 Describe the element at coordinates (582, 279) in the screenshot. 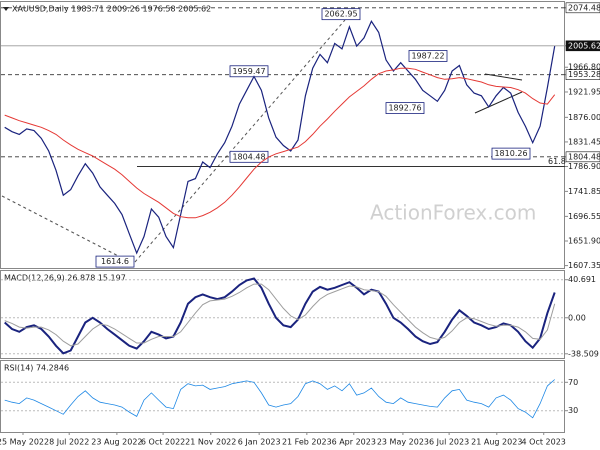

I see `y-tick-label: 40.691` at that location.